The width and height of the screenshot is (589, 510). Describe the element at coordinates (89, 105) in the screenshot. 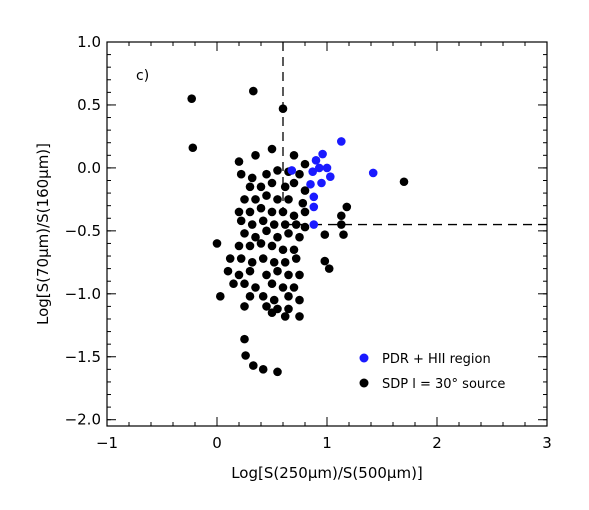

I see `y-tick-label: 0.5` at that location.